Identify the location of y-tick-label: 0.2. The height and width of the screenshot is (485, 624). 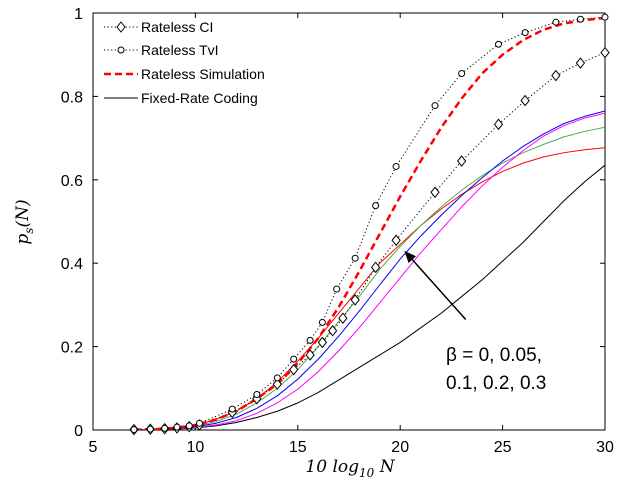
(72, 348).